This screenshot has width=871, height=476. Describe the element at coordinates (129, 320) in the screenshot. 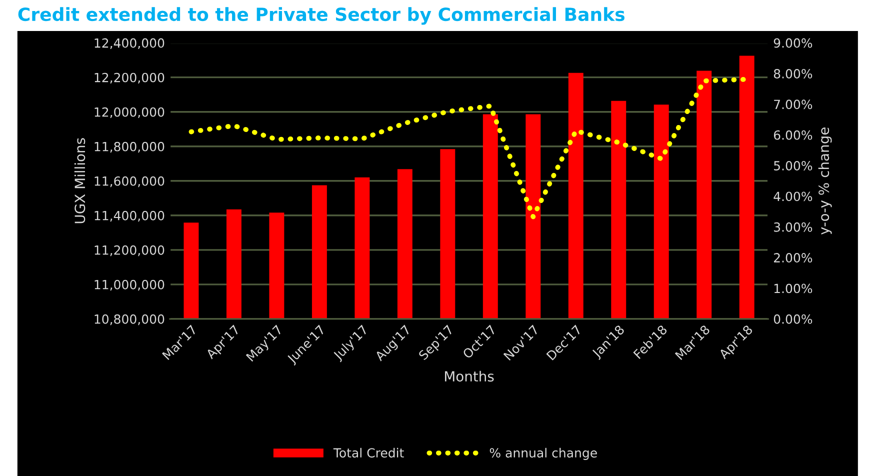

I see `y-tick-label: 10,800,000` at that location.